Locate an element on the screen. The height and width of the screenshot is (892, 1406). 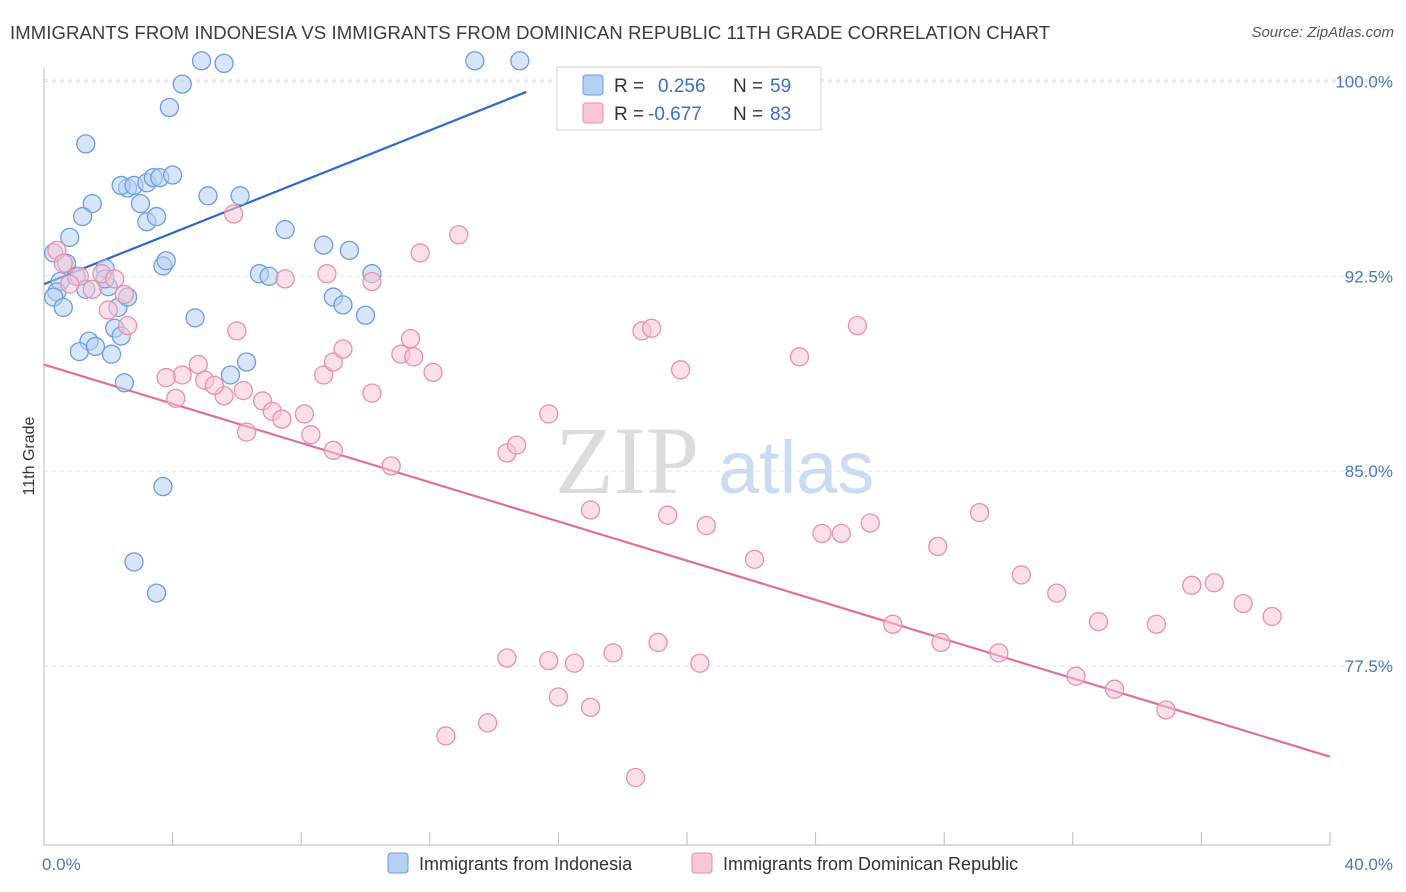
legend-r-label-dominican: R = is located at coordinates (629, 114).